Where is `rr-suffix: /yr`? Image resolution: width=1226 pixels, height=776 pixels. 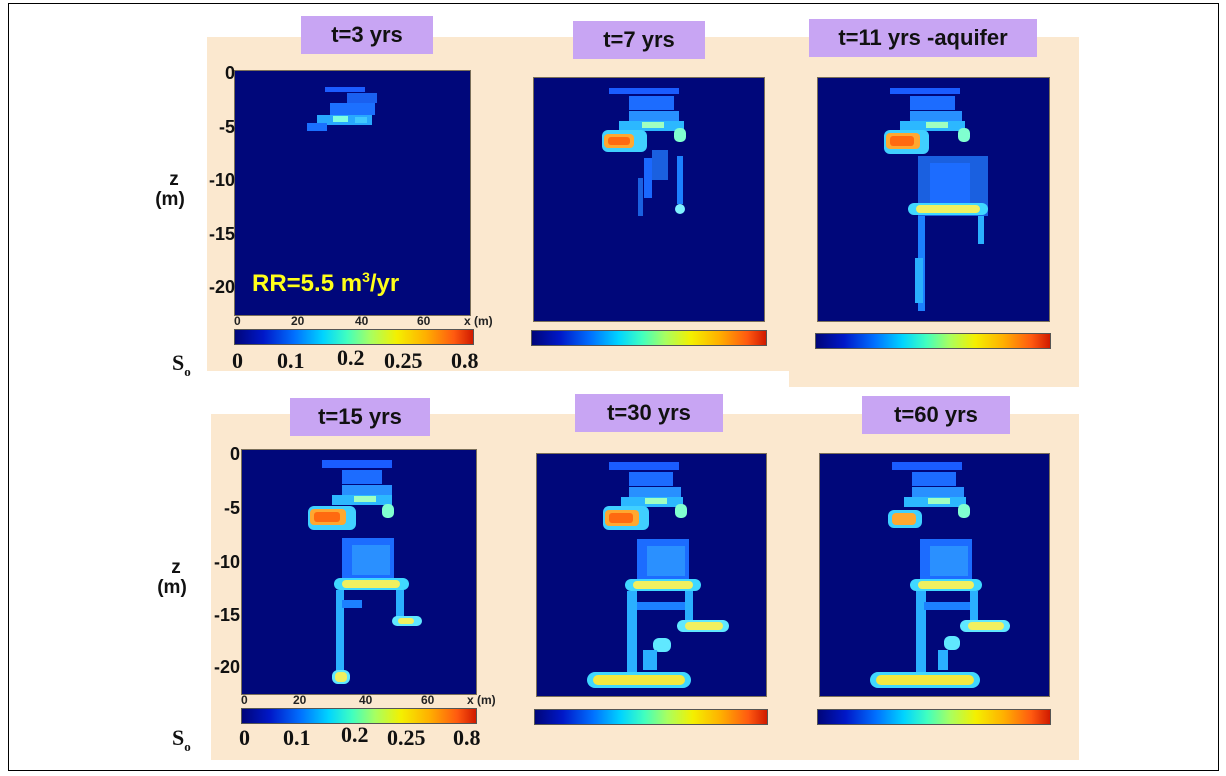
rr-suffix: /yr is located at coordinates (384, 283).